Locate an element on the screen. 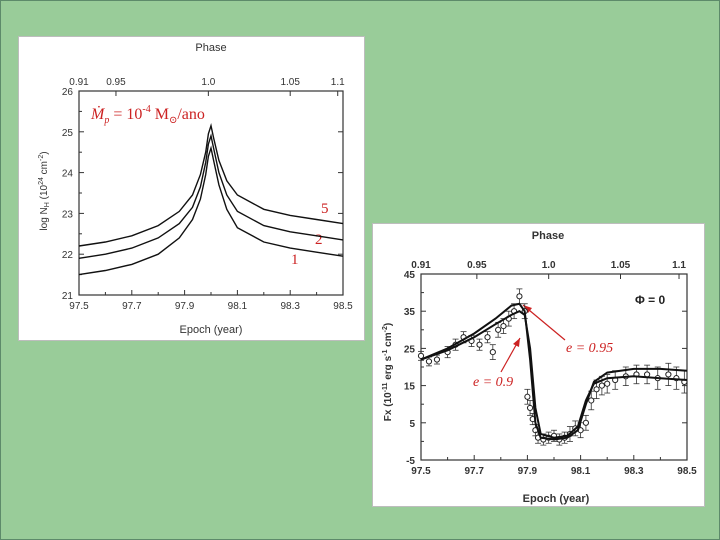 This screenshot has height=540, width=720. y-title-part: 24 is located at coordinates (41, 181).